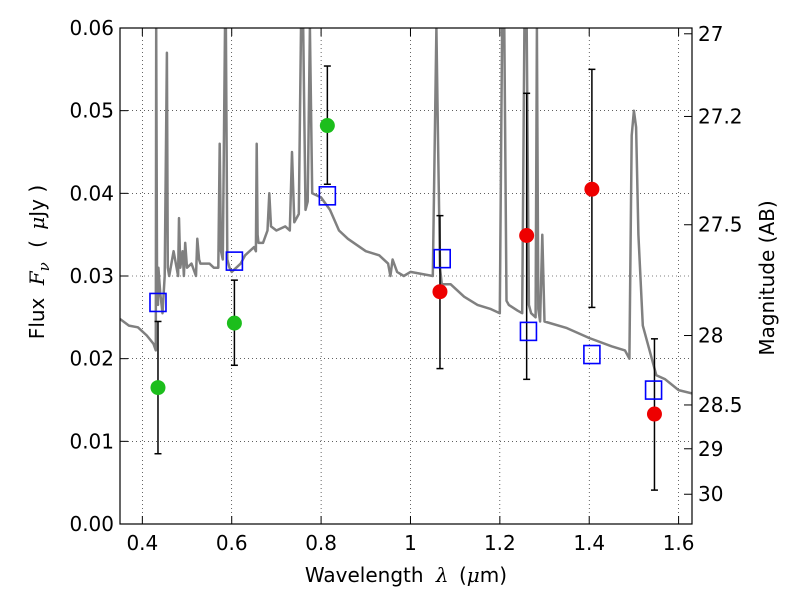 The width and height of the screenshot is (800, 600). What do you see at coordinates (91, 28) in the screenshot?
I see `y-tick-label: 0.06` at bounding box center [91, 28].